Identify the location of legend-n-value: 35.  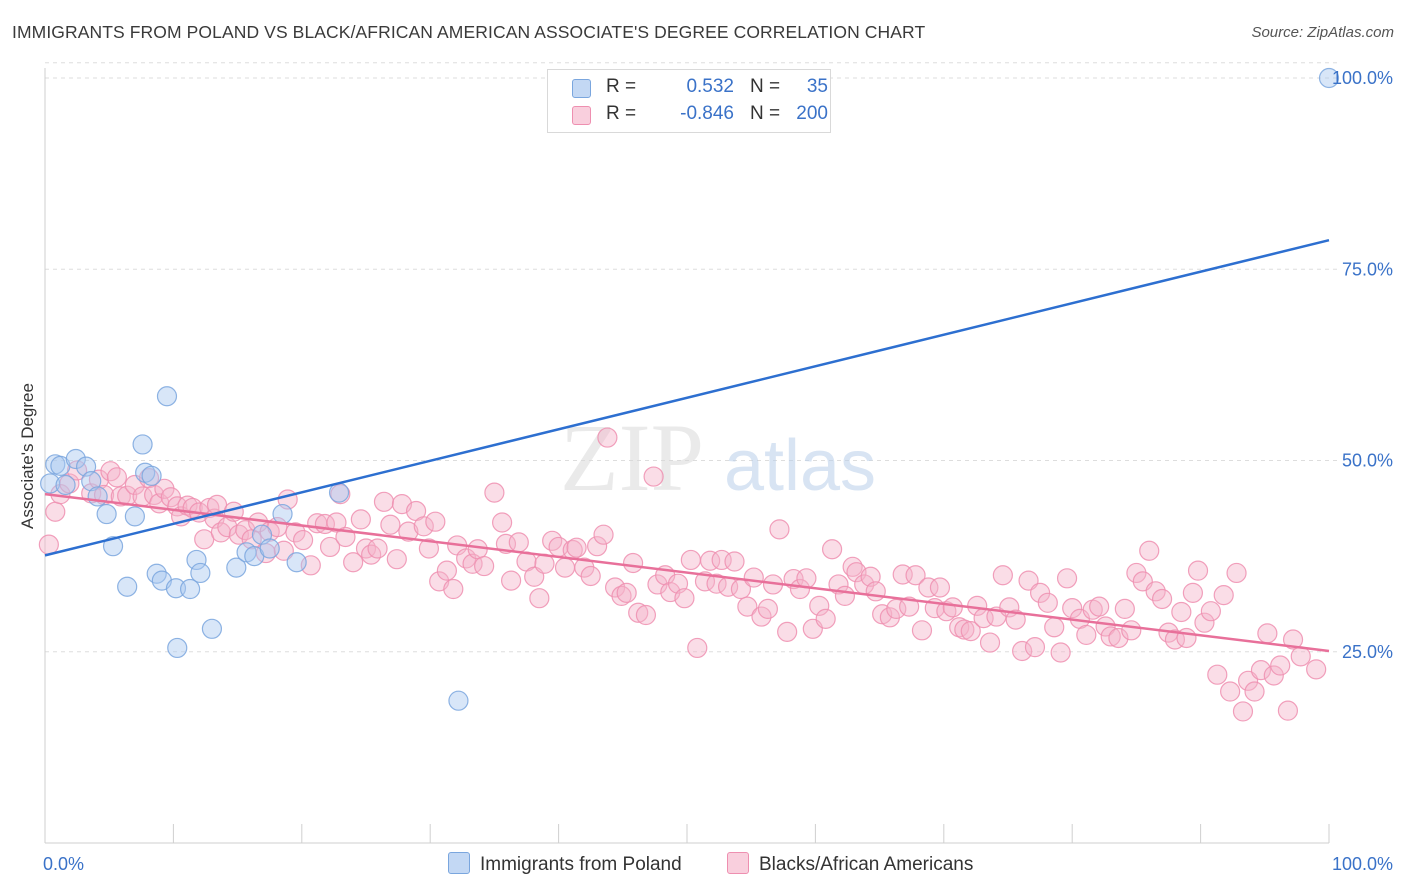
(817, 86).